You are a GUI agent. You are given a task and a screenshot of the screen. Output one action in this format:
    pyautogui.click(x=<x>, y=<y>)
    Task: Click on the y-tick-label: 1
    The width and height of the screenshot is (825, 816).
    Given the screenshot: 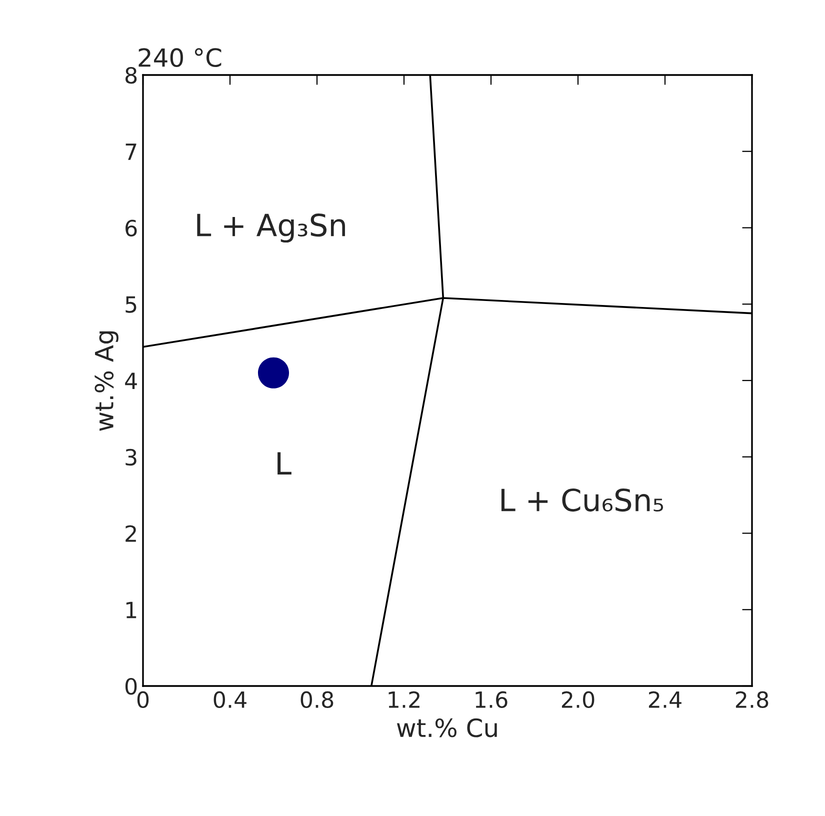 What is the action you would take?
    pyautogui.click(x=131, y=610)
    